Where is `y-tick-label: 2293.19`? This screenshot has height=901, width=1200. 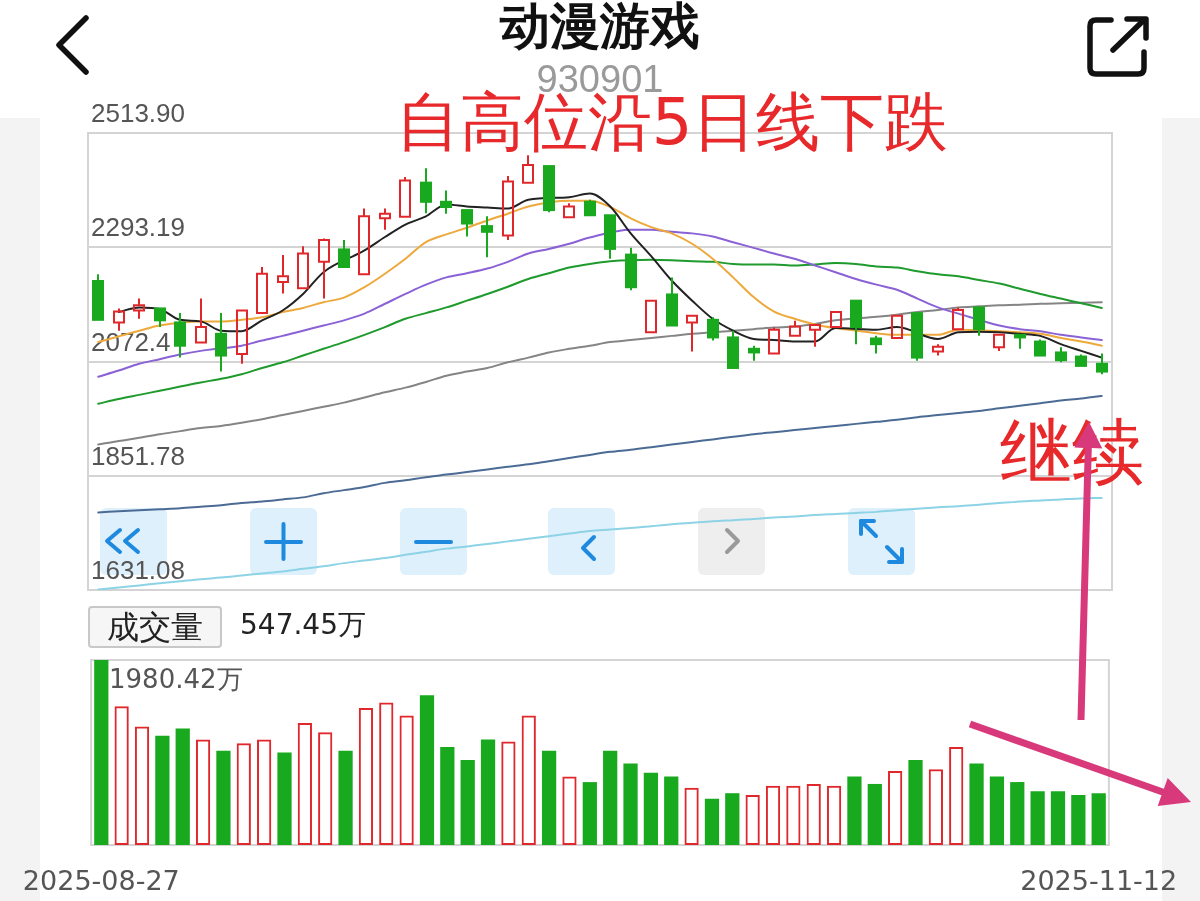 y-tick-label: 2293.19 is located at coordinates (138, 227).